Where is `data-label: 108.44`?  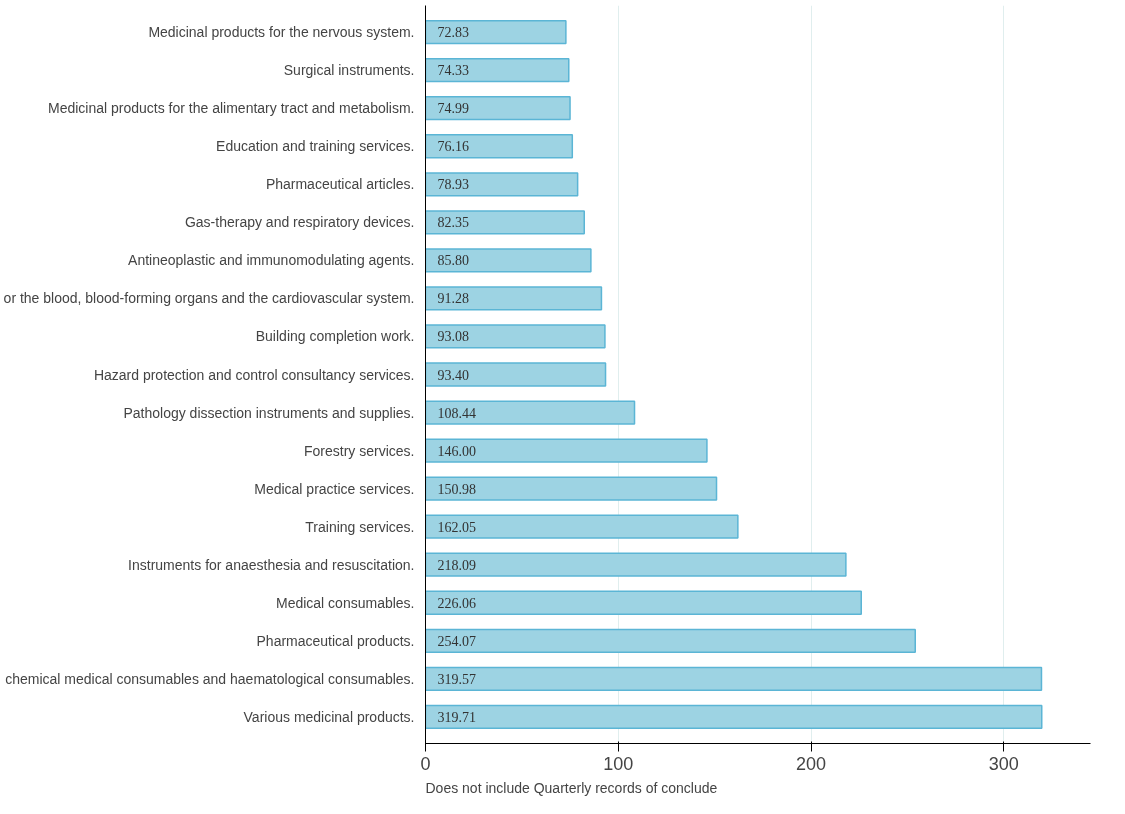
data-label: 108.44 is located at coordinates (456, 413).